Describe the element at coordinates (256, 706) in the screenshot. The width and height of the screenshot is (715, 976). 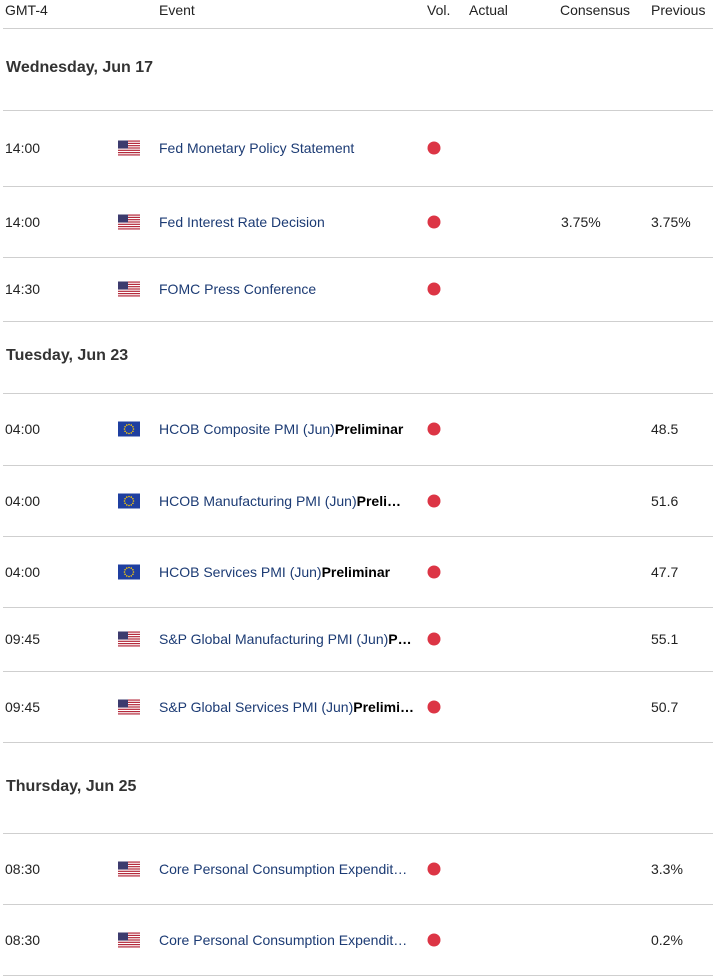
I see `event-text: S&P Global Services PMI (Jun)` at that location.